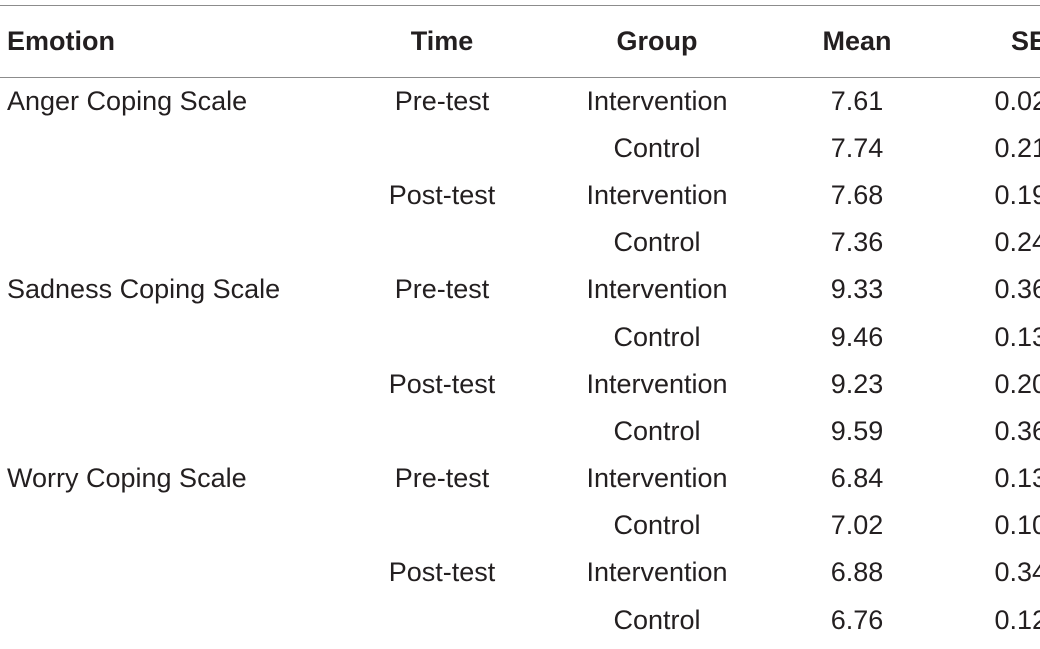 This screenshot has height=649, width=1040. What do you see at coordinates (1017, 242) in the screenshot?
I see `cell-se: 0.24` at bounding box center [1017, 242].